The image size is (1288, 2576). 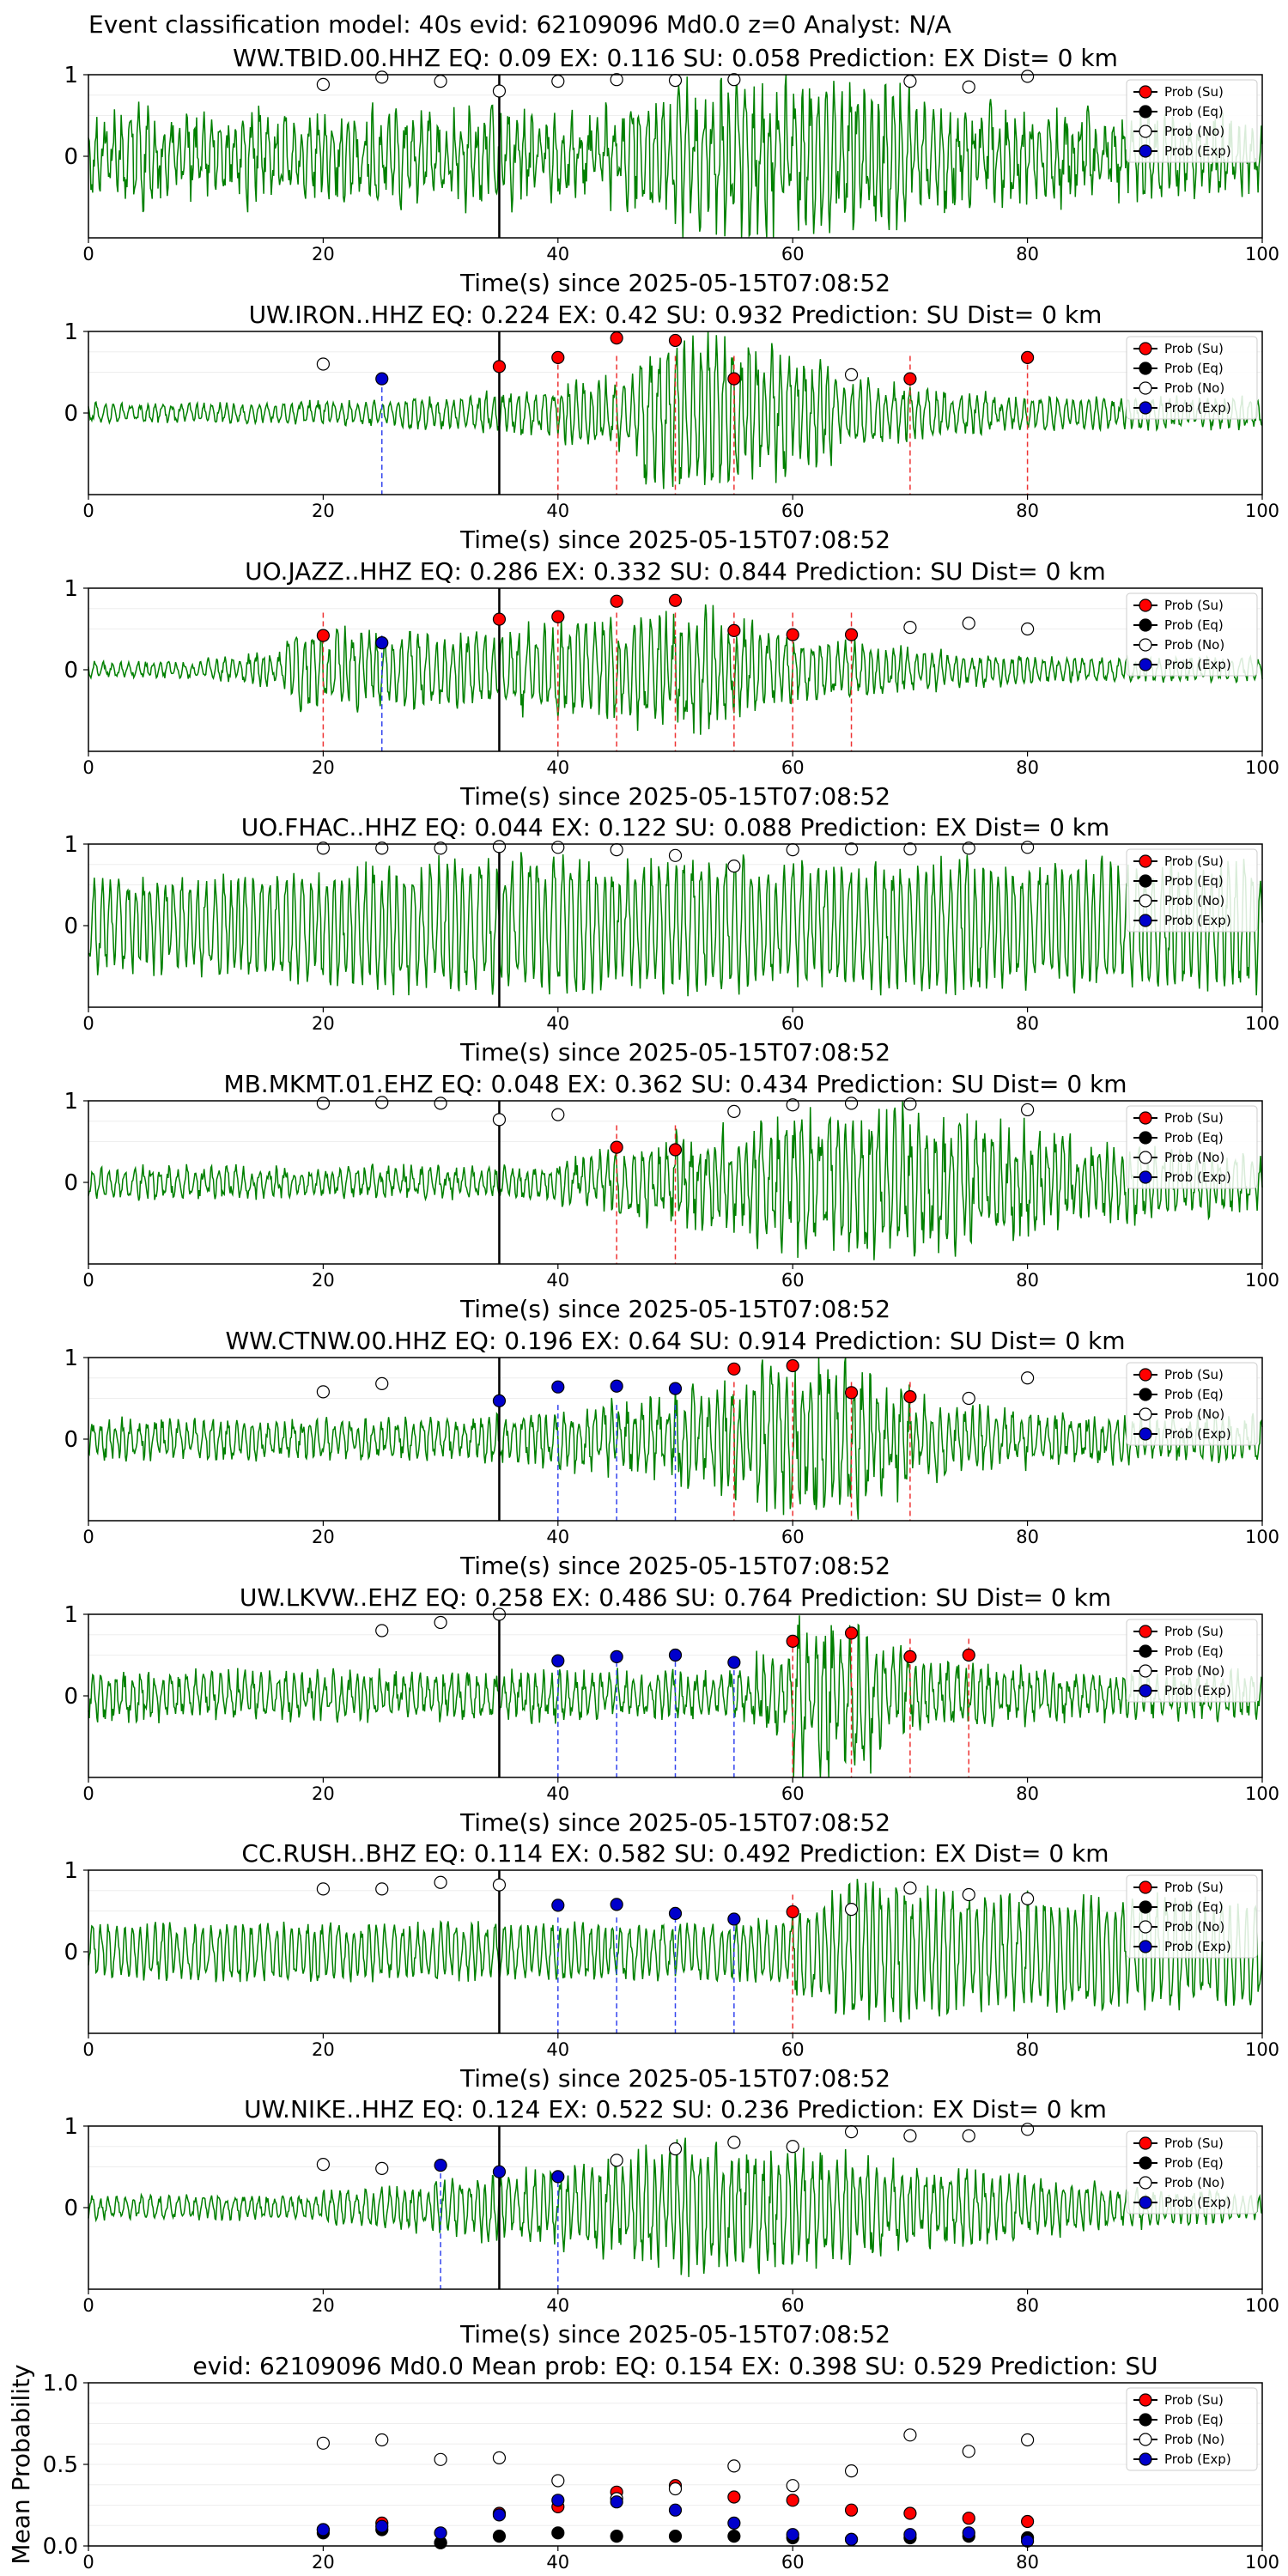 I want to click on legend-label-eq: Prob (Eq), so click(x=1194, y=2163).